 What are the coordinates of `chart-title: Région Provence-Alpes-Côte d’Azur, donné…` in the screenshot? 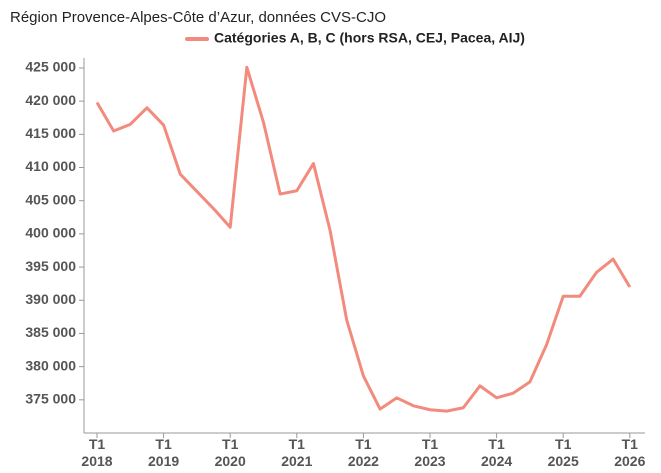 It's located at (198, 17).